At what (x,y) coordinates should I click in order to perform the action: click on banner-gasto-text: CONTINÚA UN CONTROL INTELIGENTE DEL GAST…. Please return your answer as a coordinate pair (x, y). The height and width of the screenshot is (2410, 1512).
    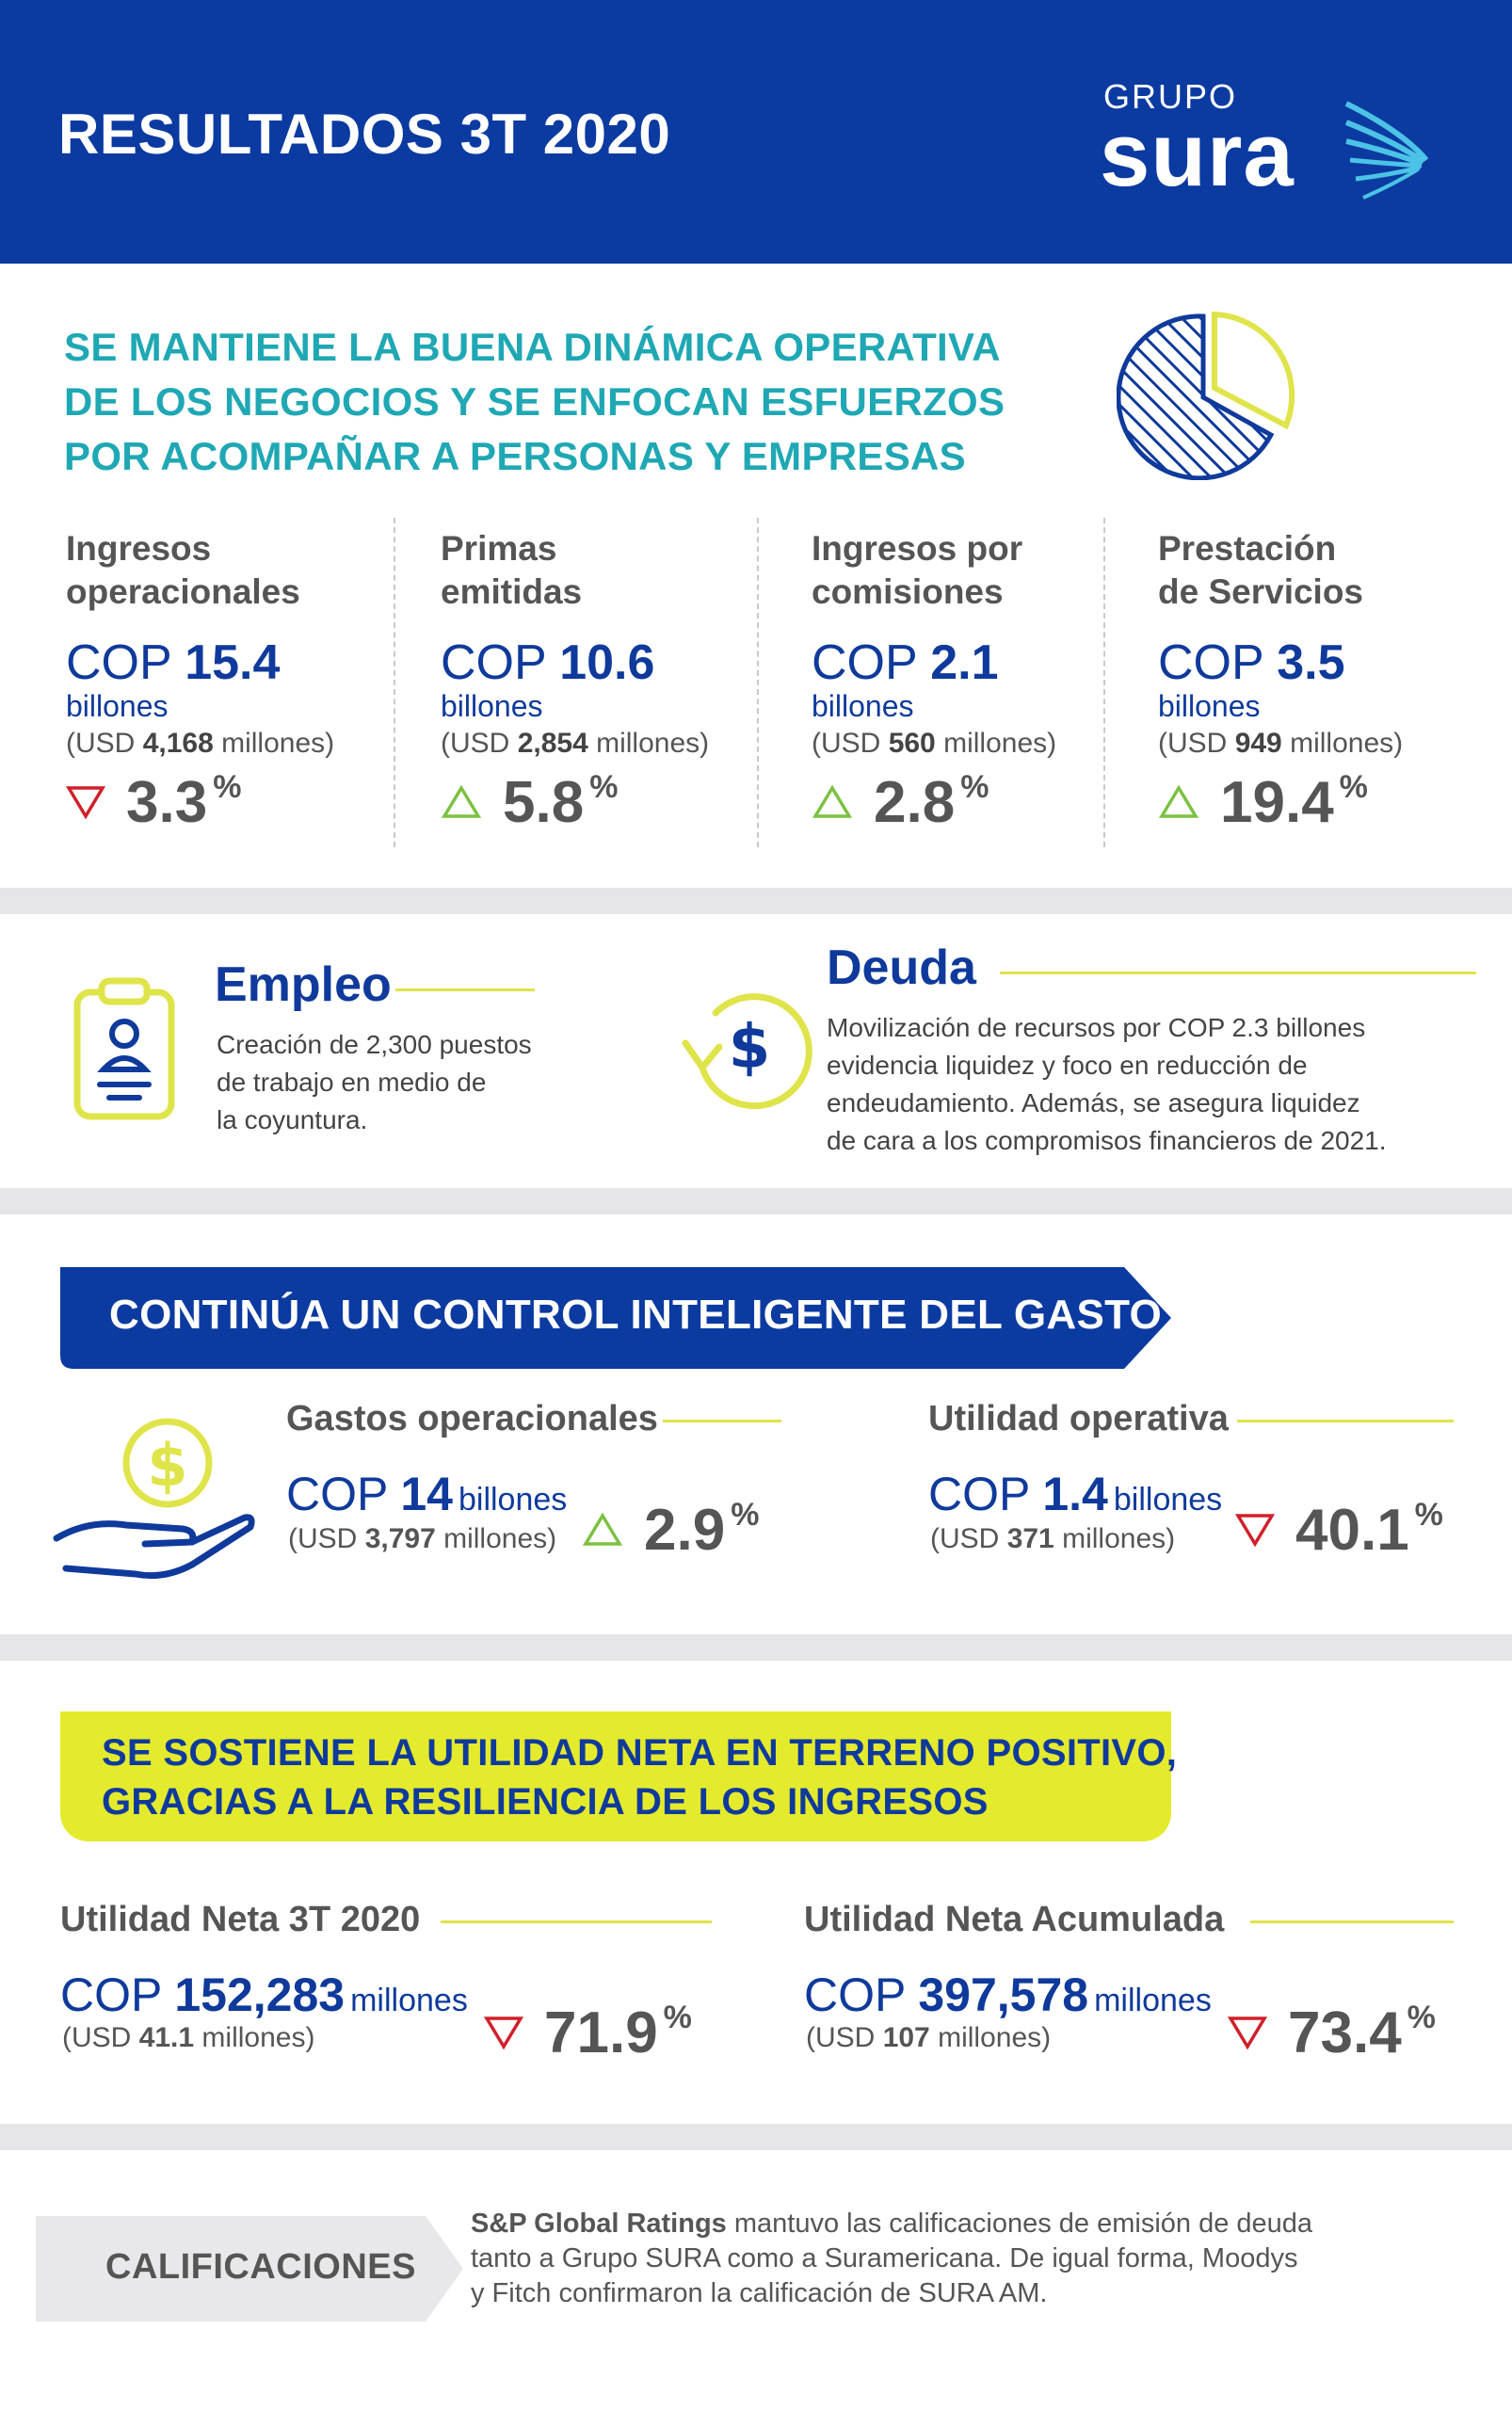
    Looking at the image, I should click on (636, 1315).